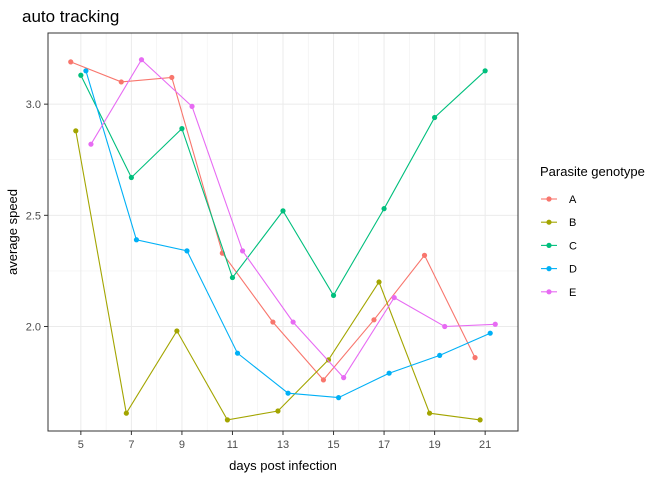  I want to click on y-tick-label: 3.0, so click(33, 105).